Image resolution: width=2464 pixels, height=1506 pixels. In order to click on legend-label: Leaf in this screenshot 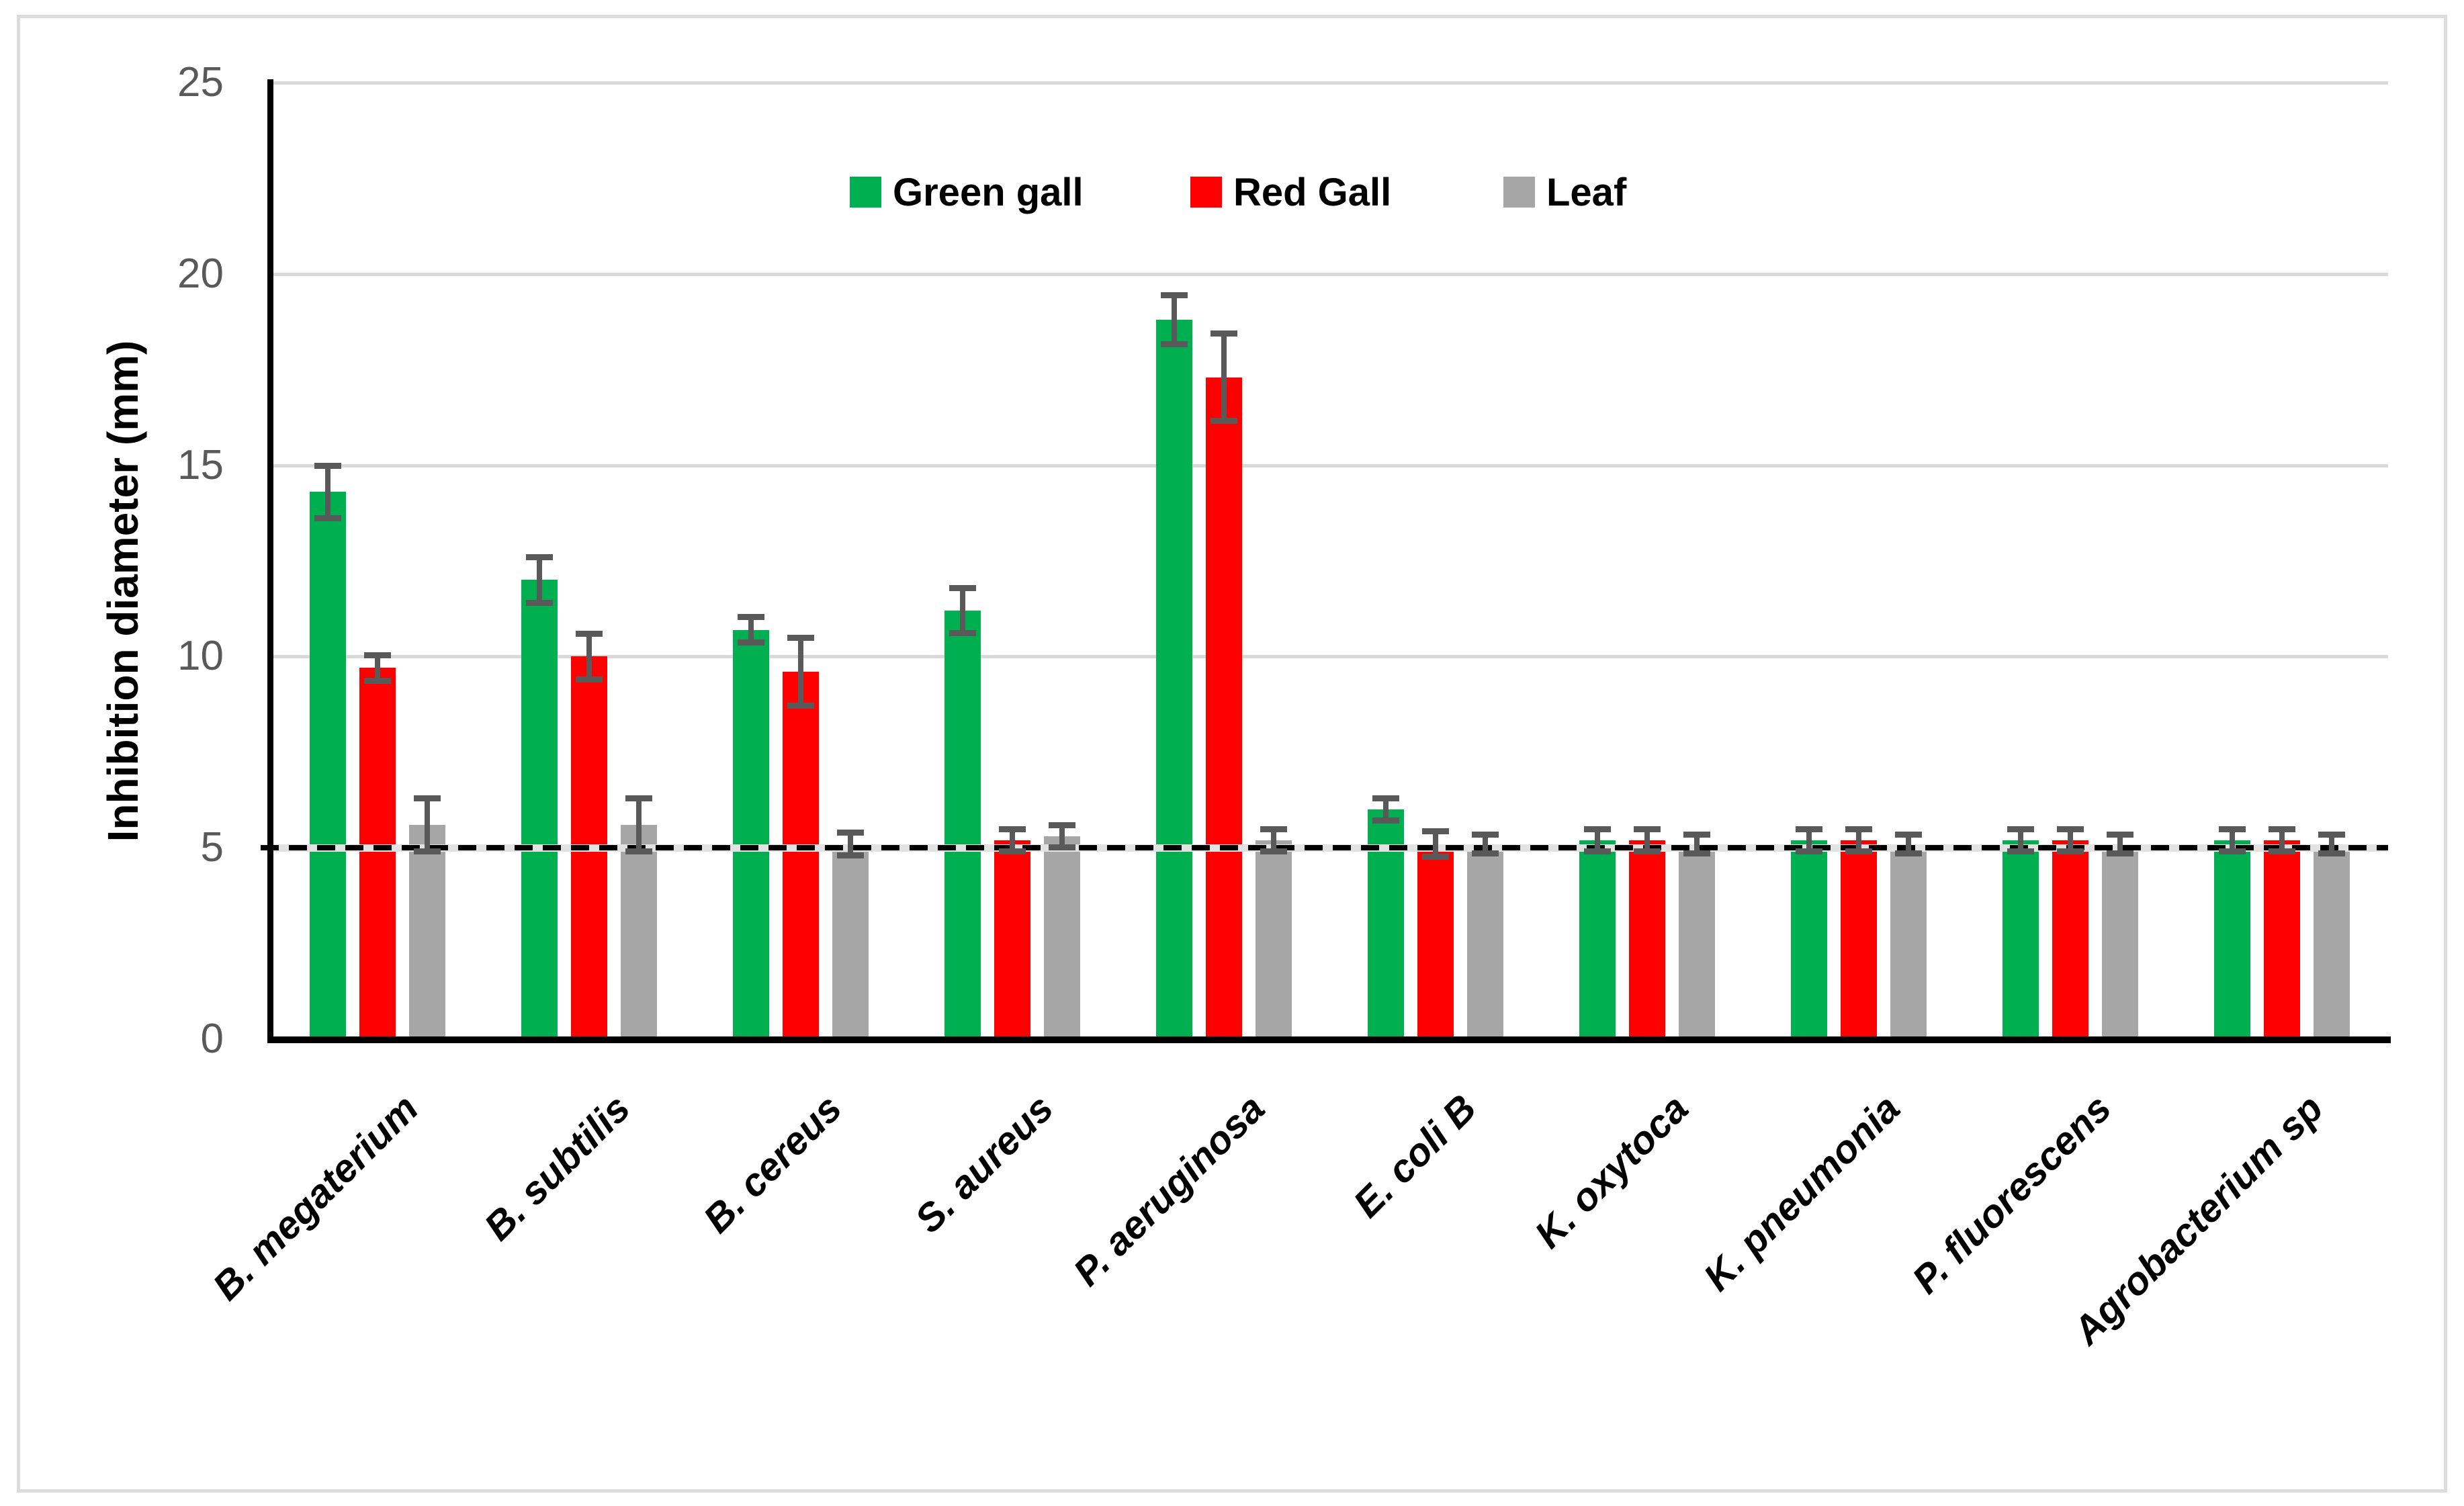, I will do `click(1586, 192)`.